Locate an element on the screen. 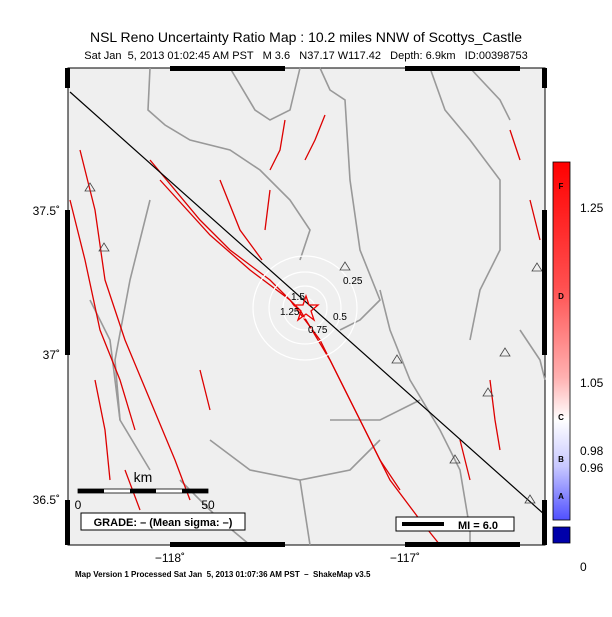 This screenshot has width=612, height=617. colorbar-tick: 0.98 is located at coordinates (592, 451).